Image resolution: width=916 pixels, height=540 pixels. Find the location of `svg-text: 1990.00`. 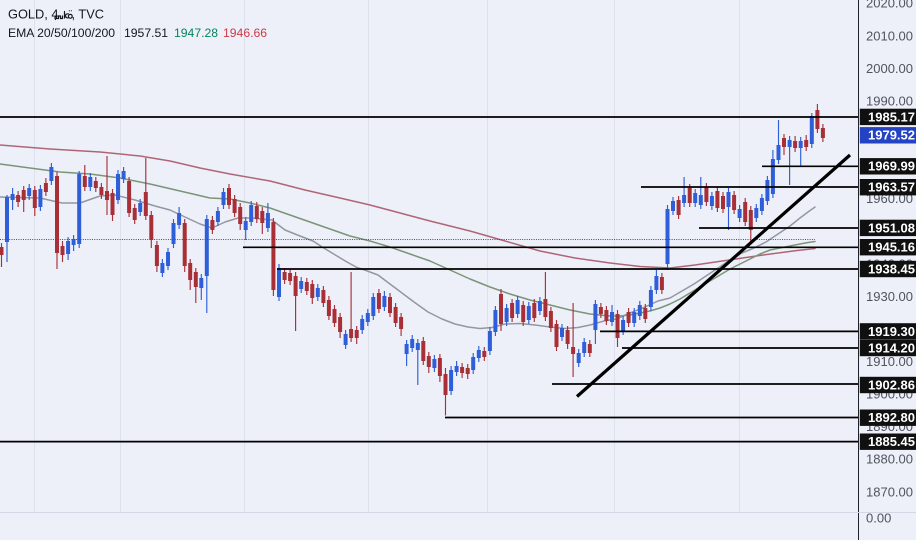

svg-text: 1990.00 is located at coordinates (889, 100).